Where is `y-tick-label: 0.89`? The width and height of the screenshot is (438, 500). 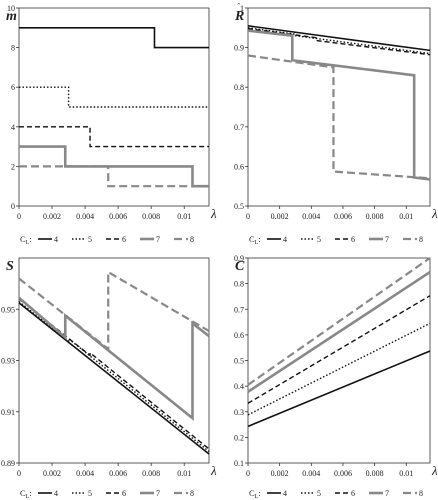 y-tick-label: 0.89 is located at coordinates (8, 463).